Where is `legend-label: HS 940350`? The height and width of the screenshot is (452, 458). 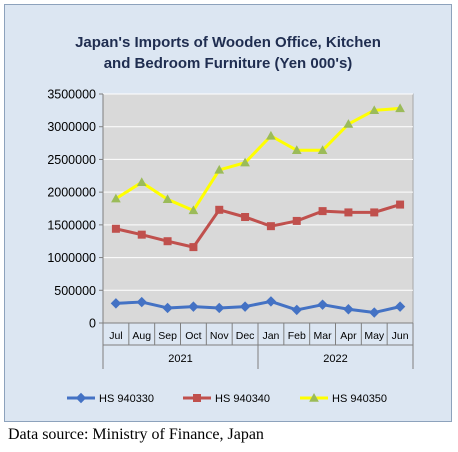
legend-label: HS 940350 is located at coordinates (359, 399).